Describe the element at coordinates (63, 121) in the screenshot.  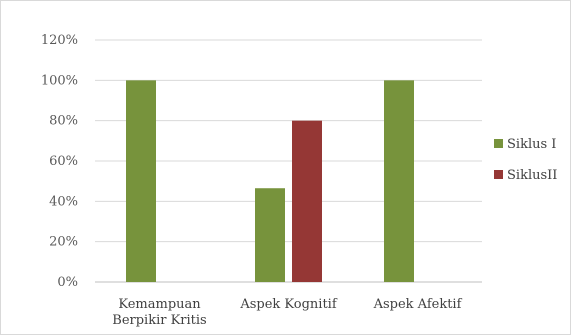
I see `y-tick-label: 80%` at that location.